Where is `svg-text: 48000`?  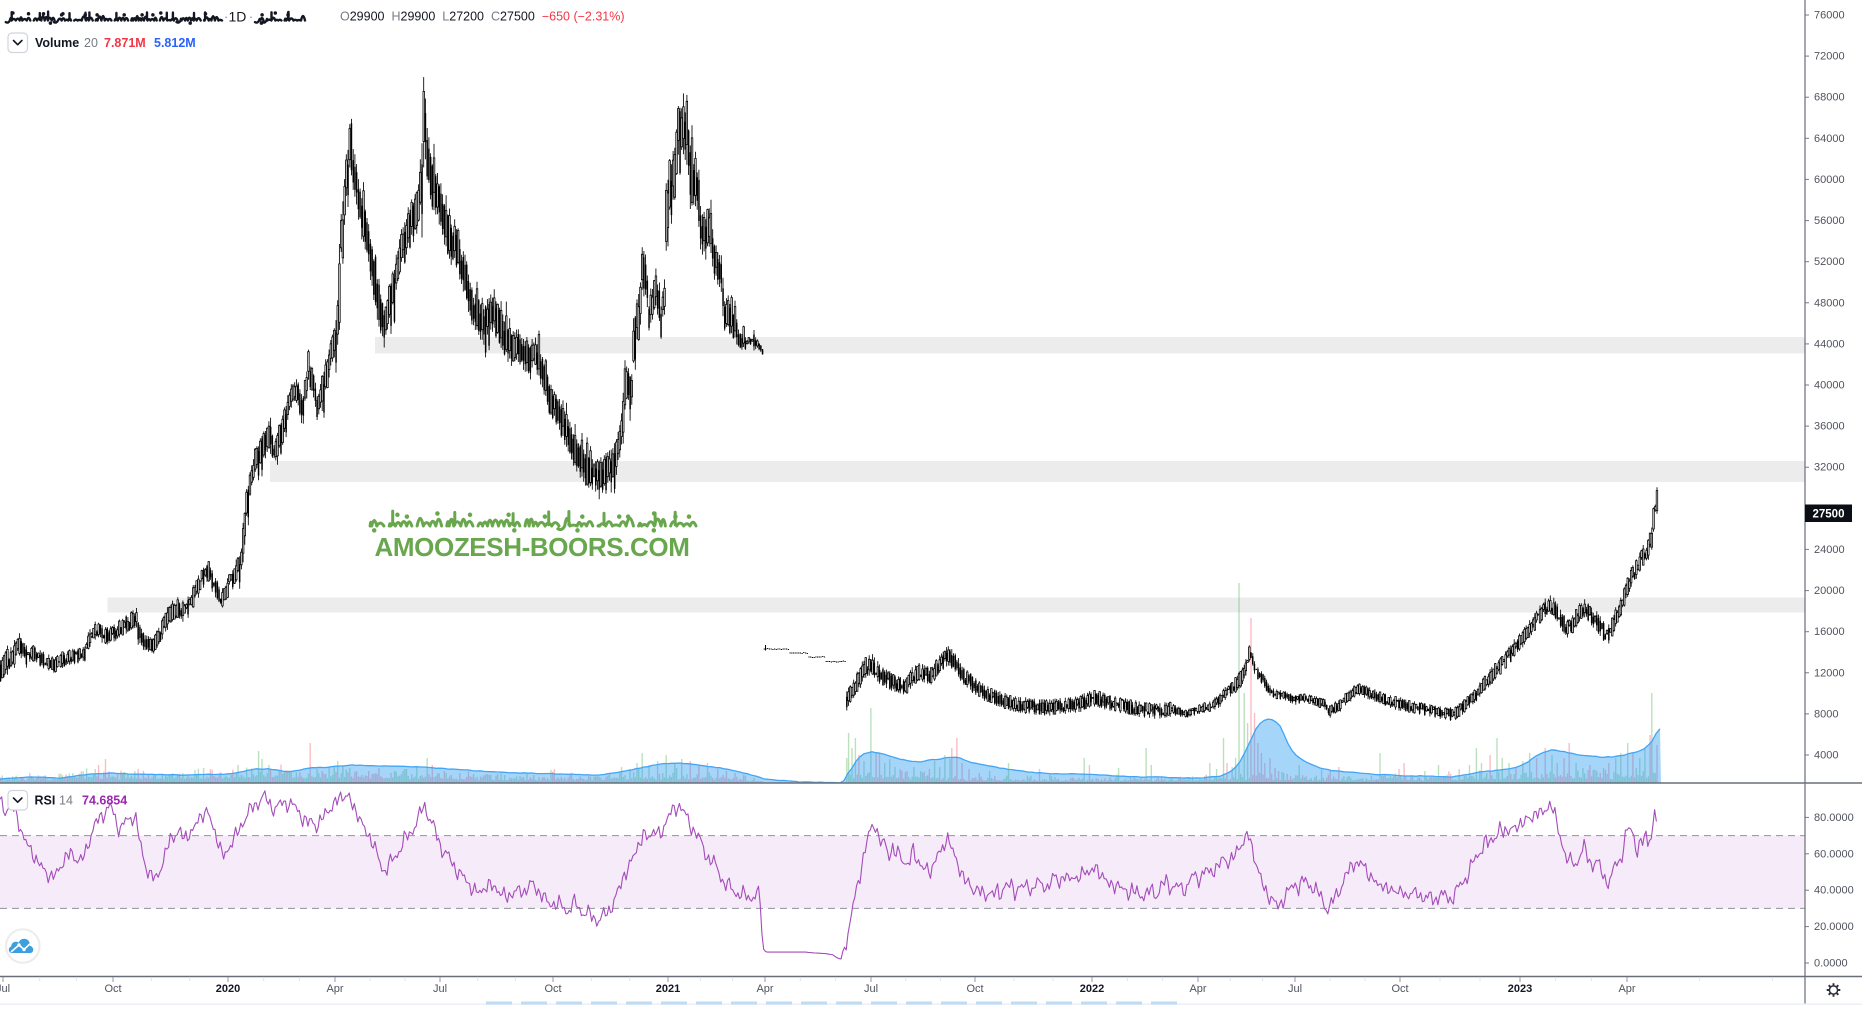
svg-text: 48000 is located at coordinates (1829, 303).